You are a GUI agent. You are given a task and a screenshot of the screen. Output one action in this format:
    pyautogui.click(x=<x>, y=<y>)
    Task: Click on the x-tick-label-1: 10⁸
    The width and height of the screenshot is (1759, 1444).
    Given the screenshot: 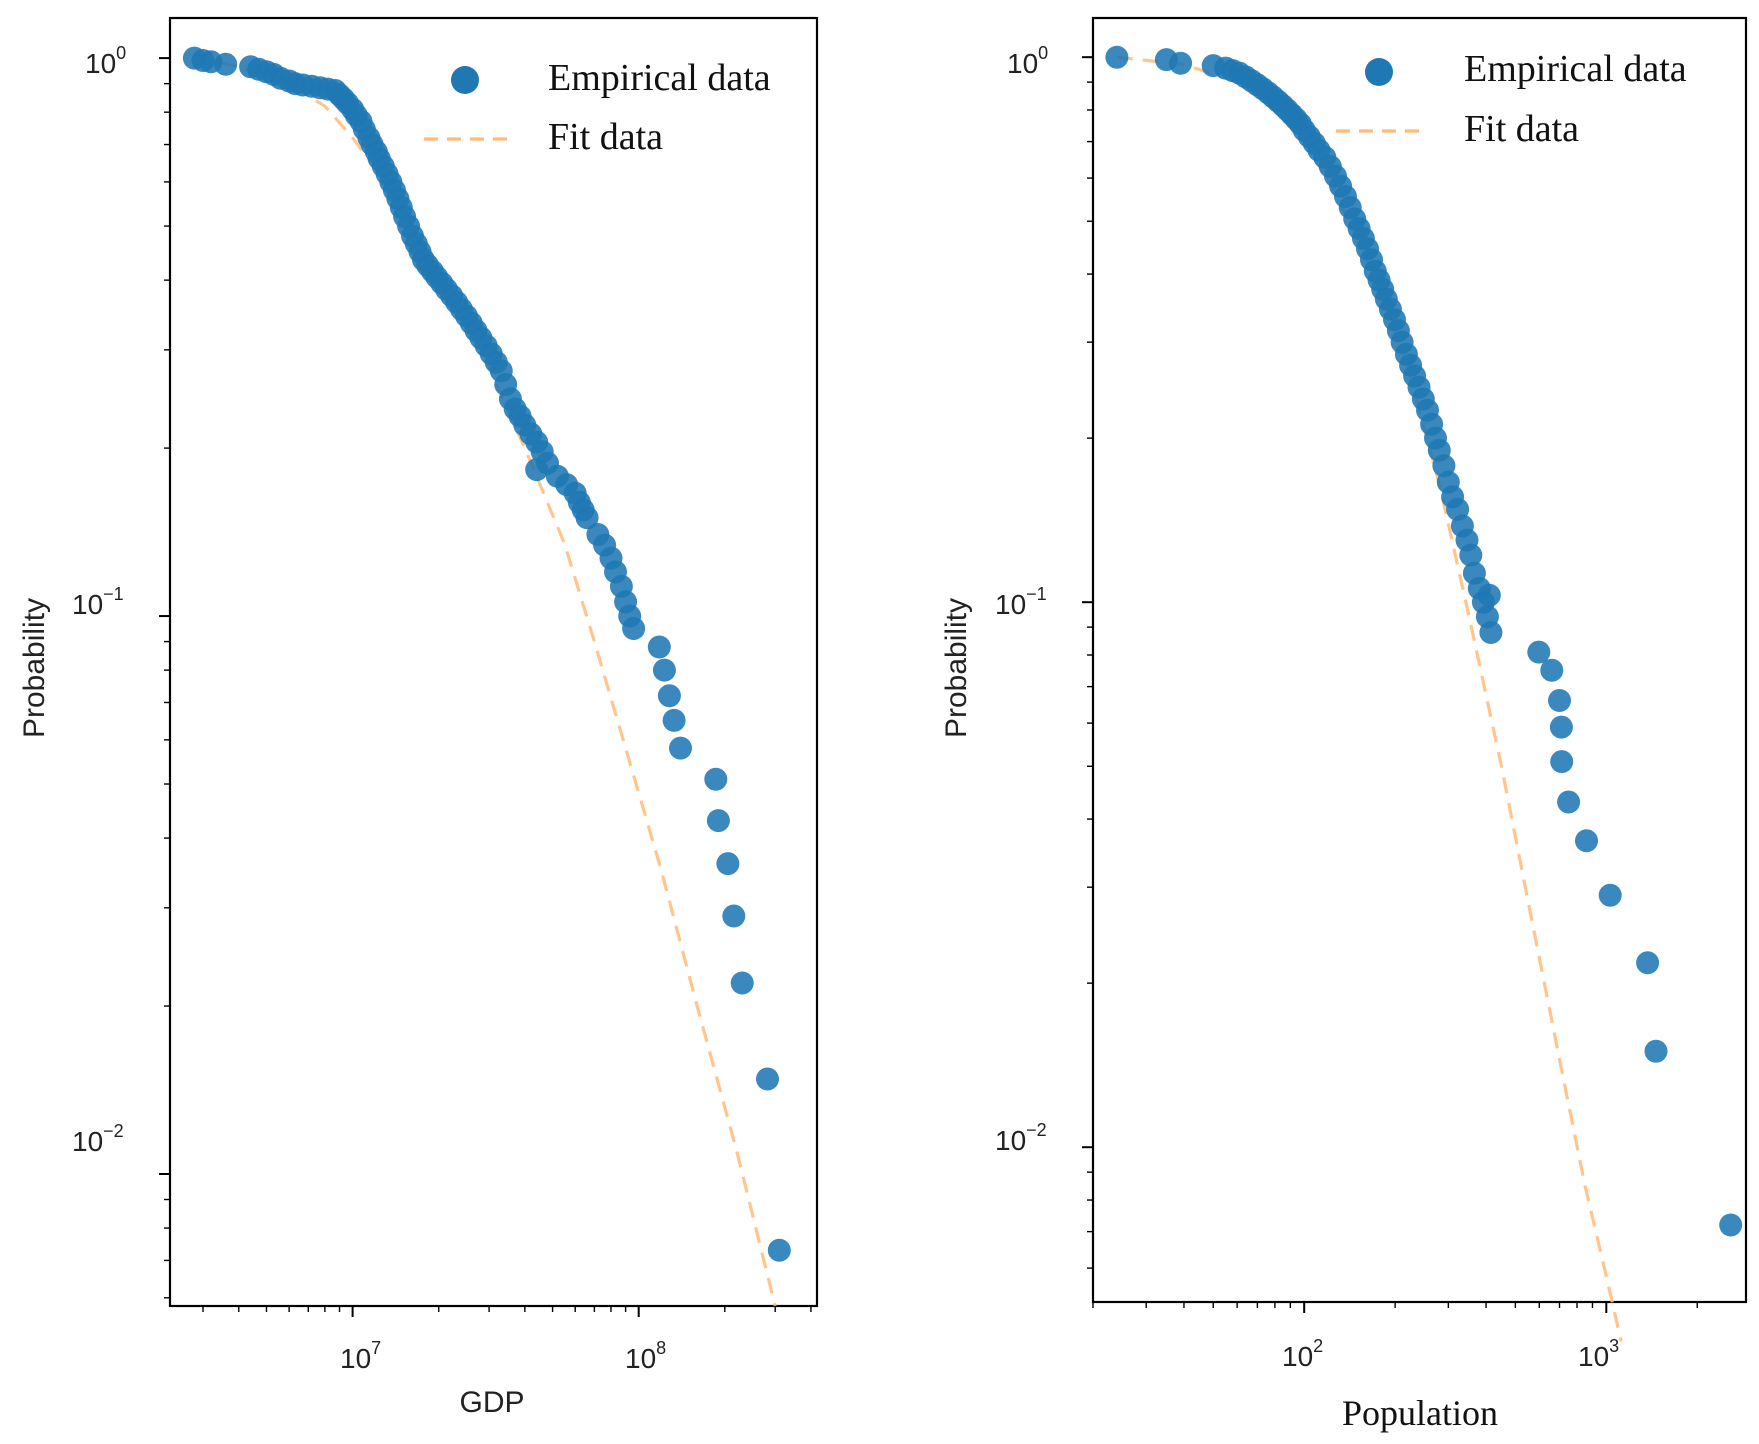 What is the action you would take?
    pyautogui.click(x=645, y=1356)
    